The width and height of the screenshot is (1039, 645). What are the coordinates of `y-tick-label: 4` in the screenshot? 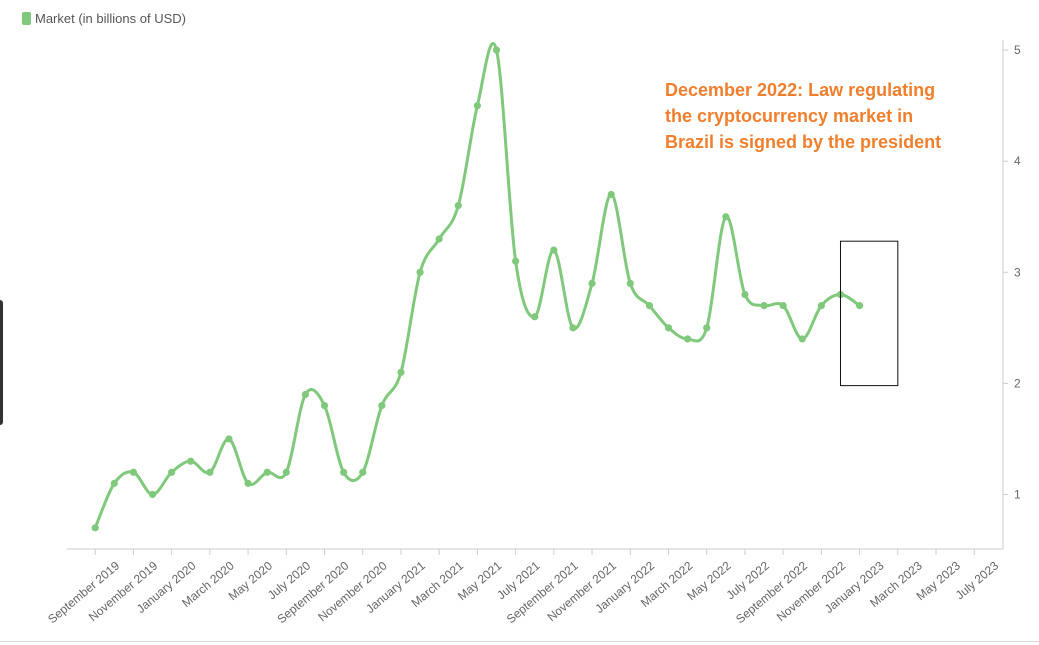 It's located at (1017, 161).